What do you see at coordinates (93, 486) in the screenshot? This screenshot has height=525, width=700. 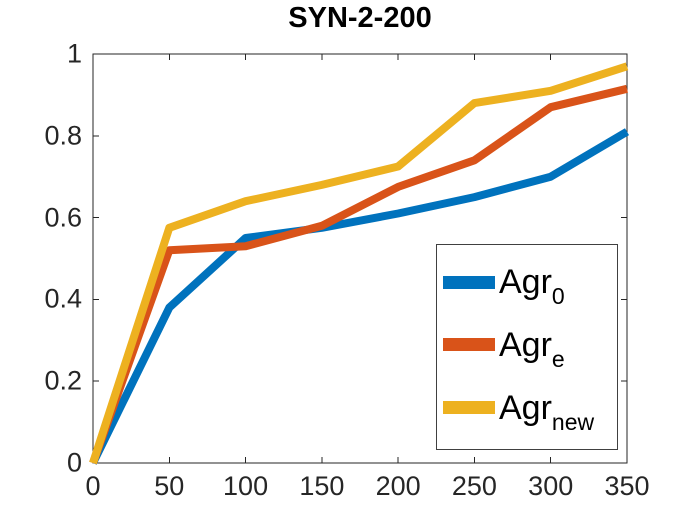 I see `x-tick-label: 0` at bounding box center [93, 486].